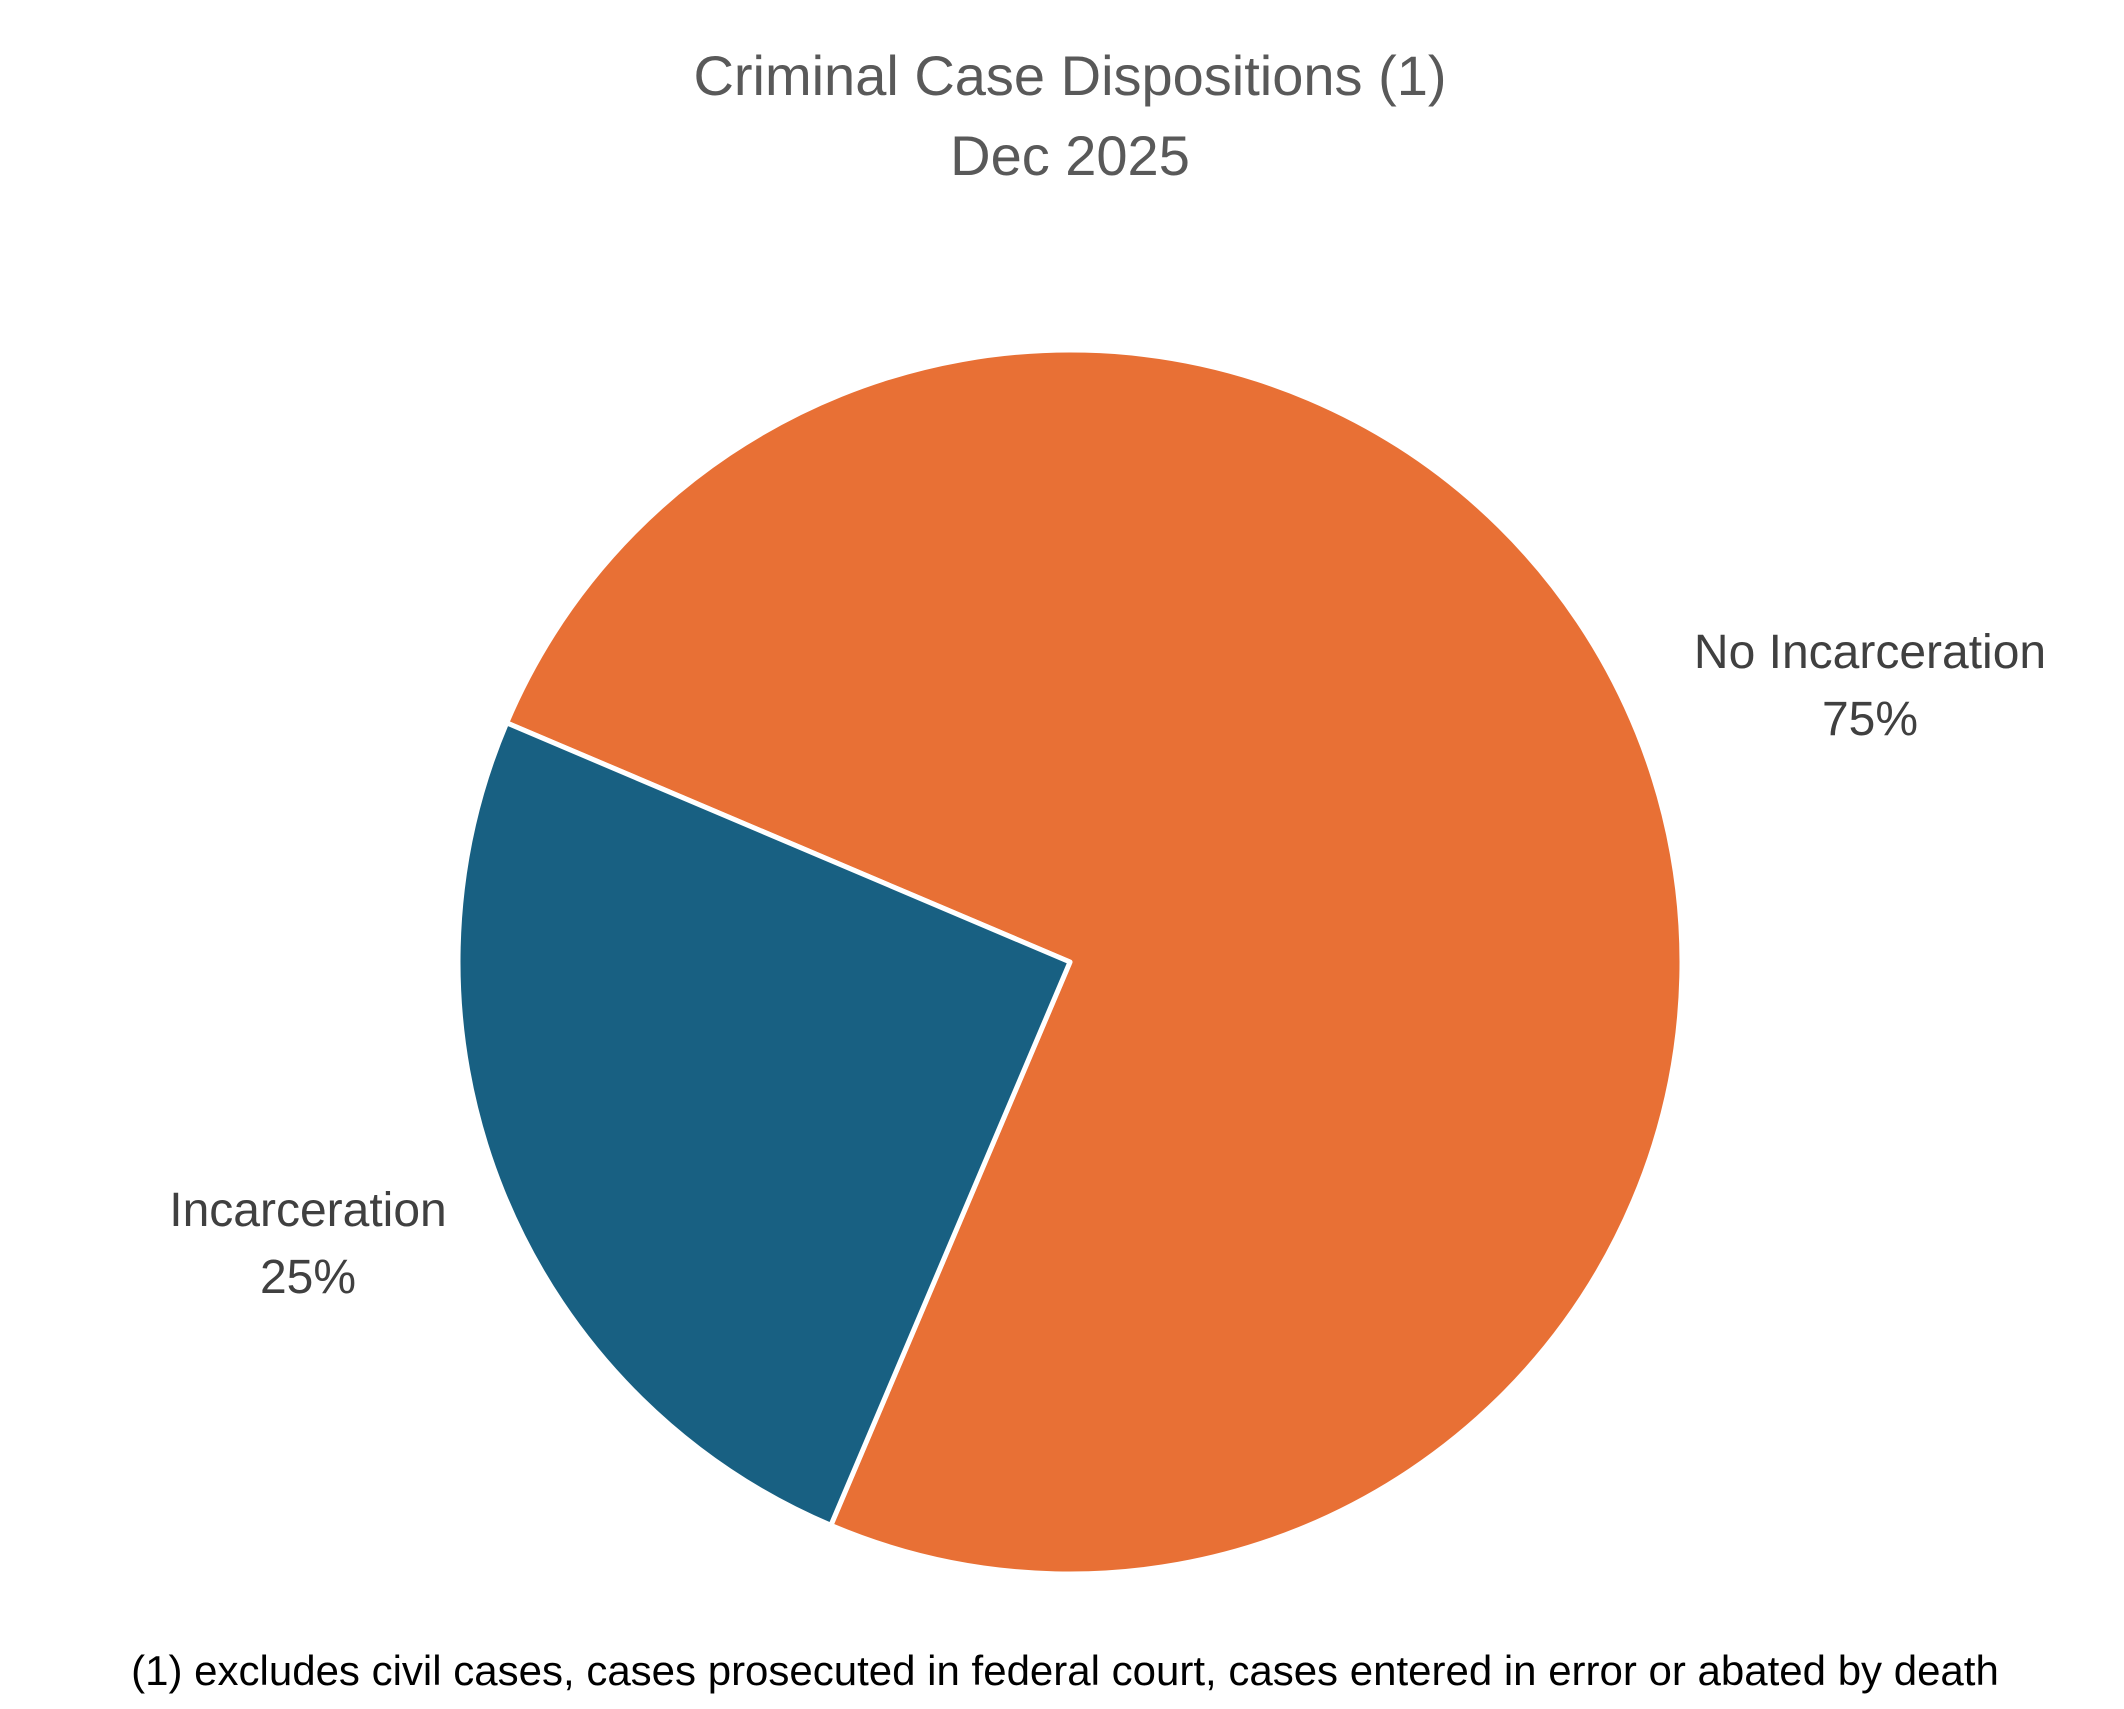 The height and width of the screenshot is (1709, 2124). Describe the element at coordinates (307, 1244) in the screenshot. I see `slice-label-incarceration: Incarceration 25%` at that location.